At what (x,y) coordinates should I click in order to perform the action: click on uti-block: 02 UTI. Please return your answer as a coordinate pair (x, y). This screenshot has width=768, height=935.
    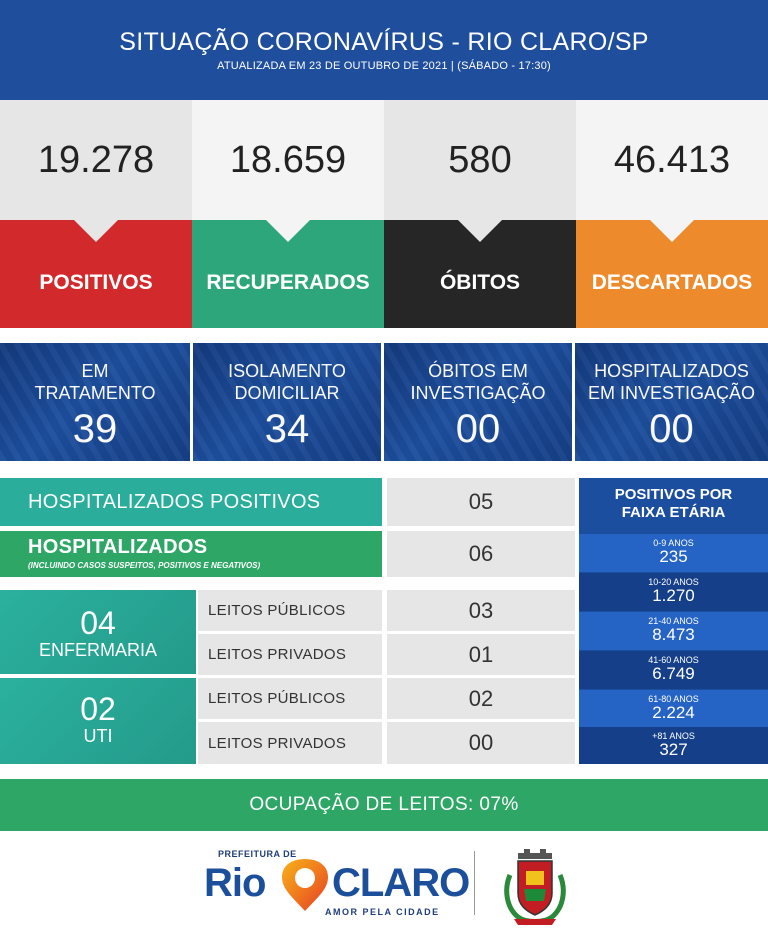
    Looking at the image, I should click on (98, 721).